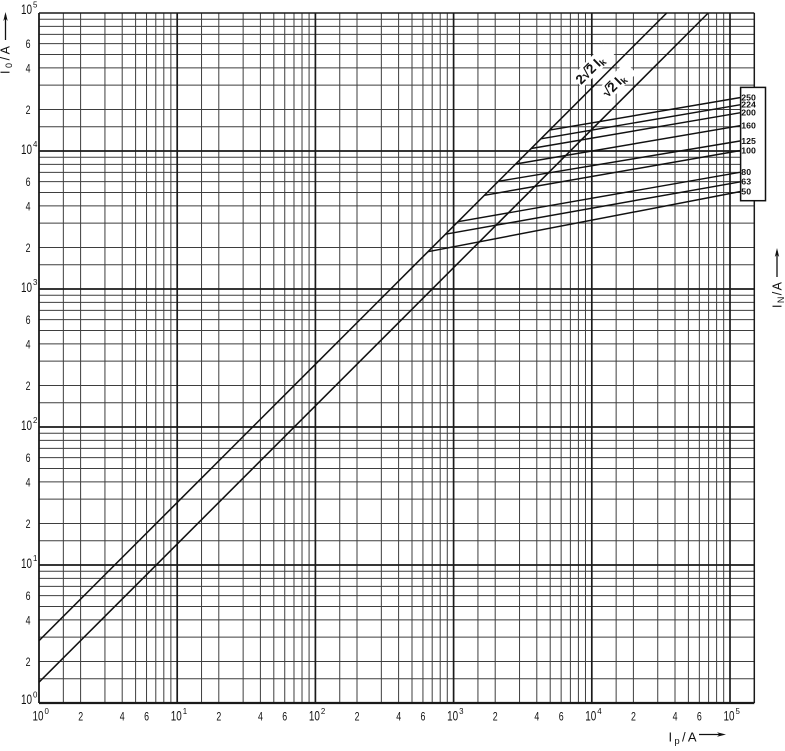 Image resolution: width=785 pixels, height=751 pixels. I want to click on svg-text: 160, so click(748, 126).